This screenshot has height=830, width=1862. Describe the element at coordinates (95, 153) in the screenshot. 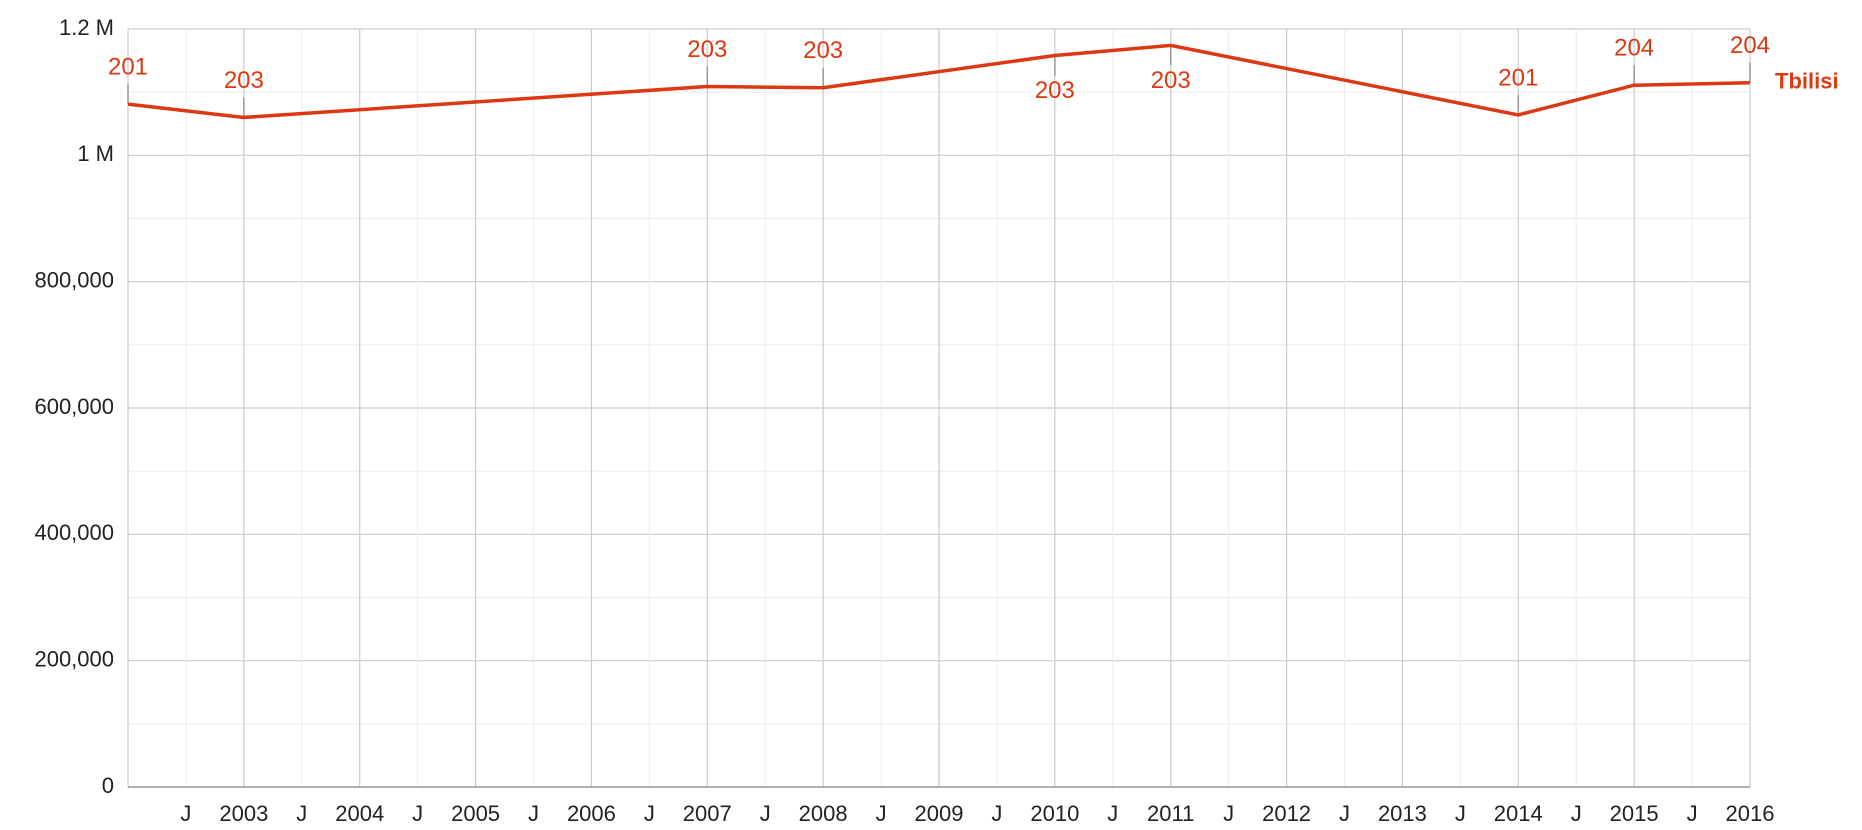

I see `y-tick-label: 1 M` at that location.